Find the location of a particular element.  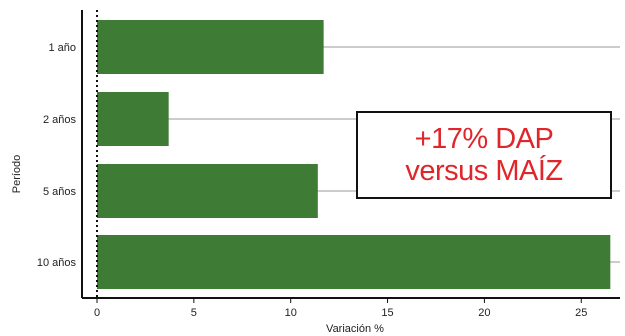

x-tick-label: 15 is located at coordinates (387, 313).